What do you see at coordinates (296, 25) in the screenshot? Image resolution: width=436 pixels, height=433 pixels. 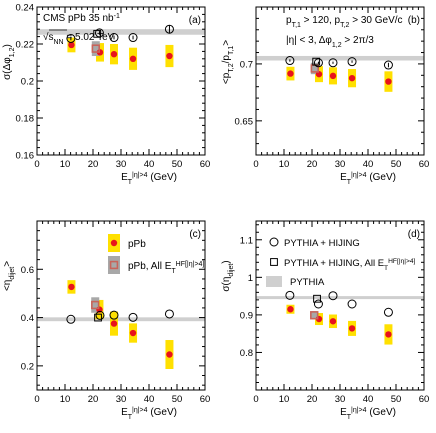 I see `pt-cut-label-part: T,1` at bounding box center [296, 25].